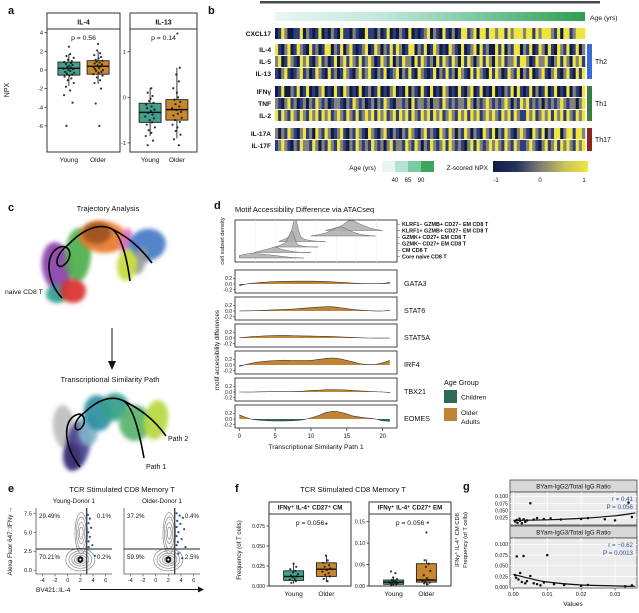 Image resolution: width=639 pixels, height=613 pixels. I want to click on r-value: r = −0.62, so click(620, 545).